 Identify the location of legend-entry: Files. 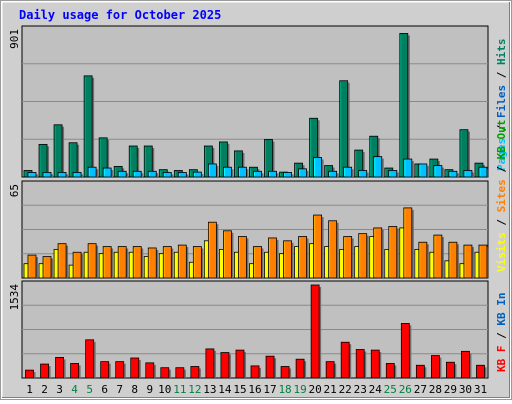
(501, 101).